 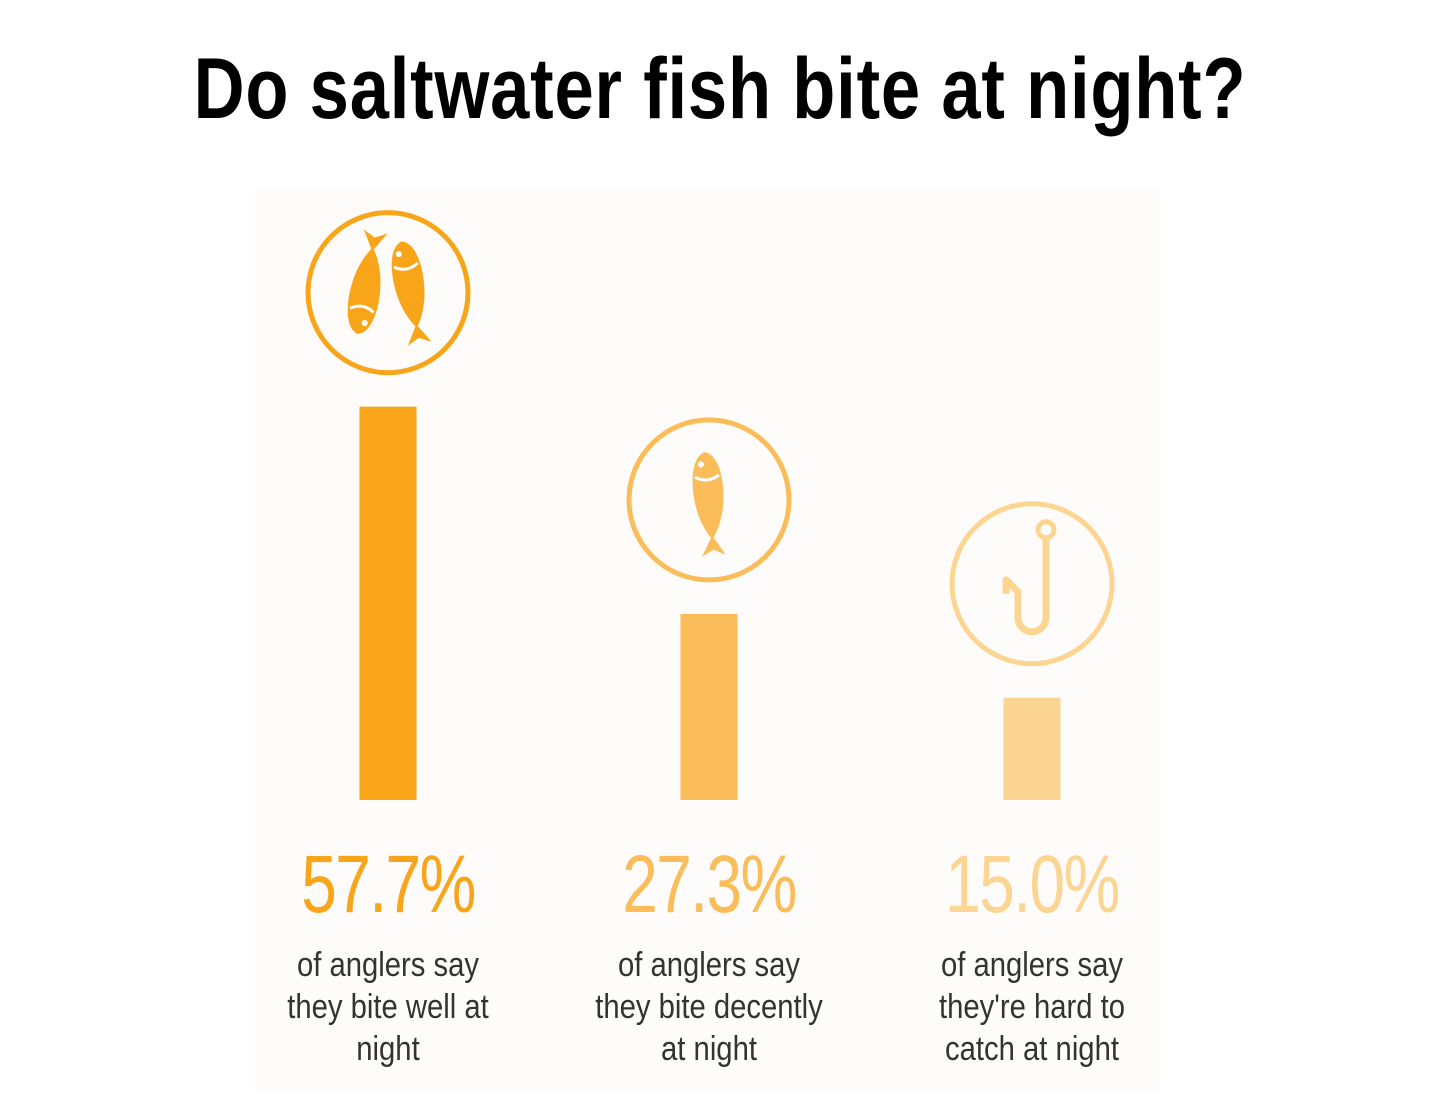 I want to click on category-label: of anglers say they bite well at night, so click(x=388, y=1007).